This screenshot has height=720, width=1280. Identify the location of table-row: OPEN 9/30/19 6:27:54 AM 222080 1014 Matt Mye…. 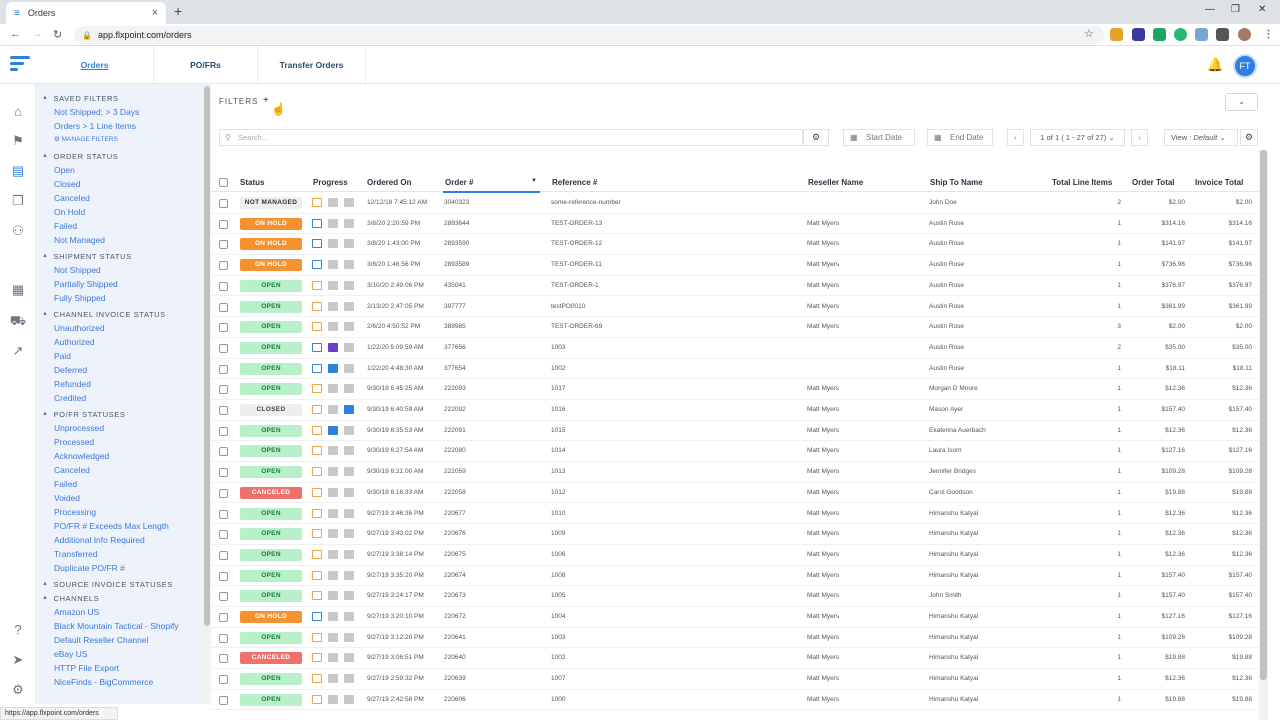
(736, 452).